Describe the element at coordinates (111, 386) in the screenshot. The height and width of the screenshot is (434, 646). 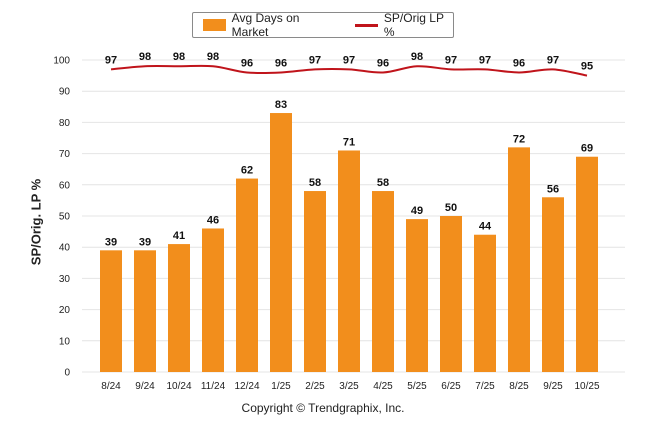
I see `x-tick-label: 8/24` at that location.